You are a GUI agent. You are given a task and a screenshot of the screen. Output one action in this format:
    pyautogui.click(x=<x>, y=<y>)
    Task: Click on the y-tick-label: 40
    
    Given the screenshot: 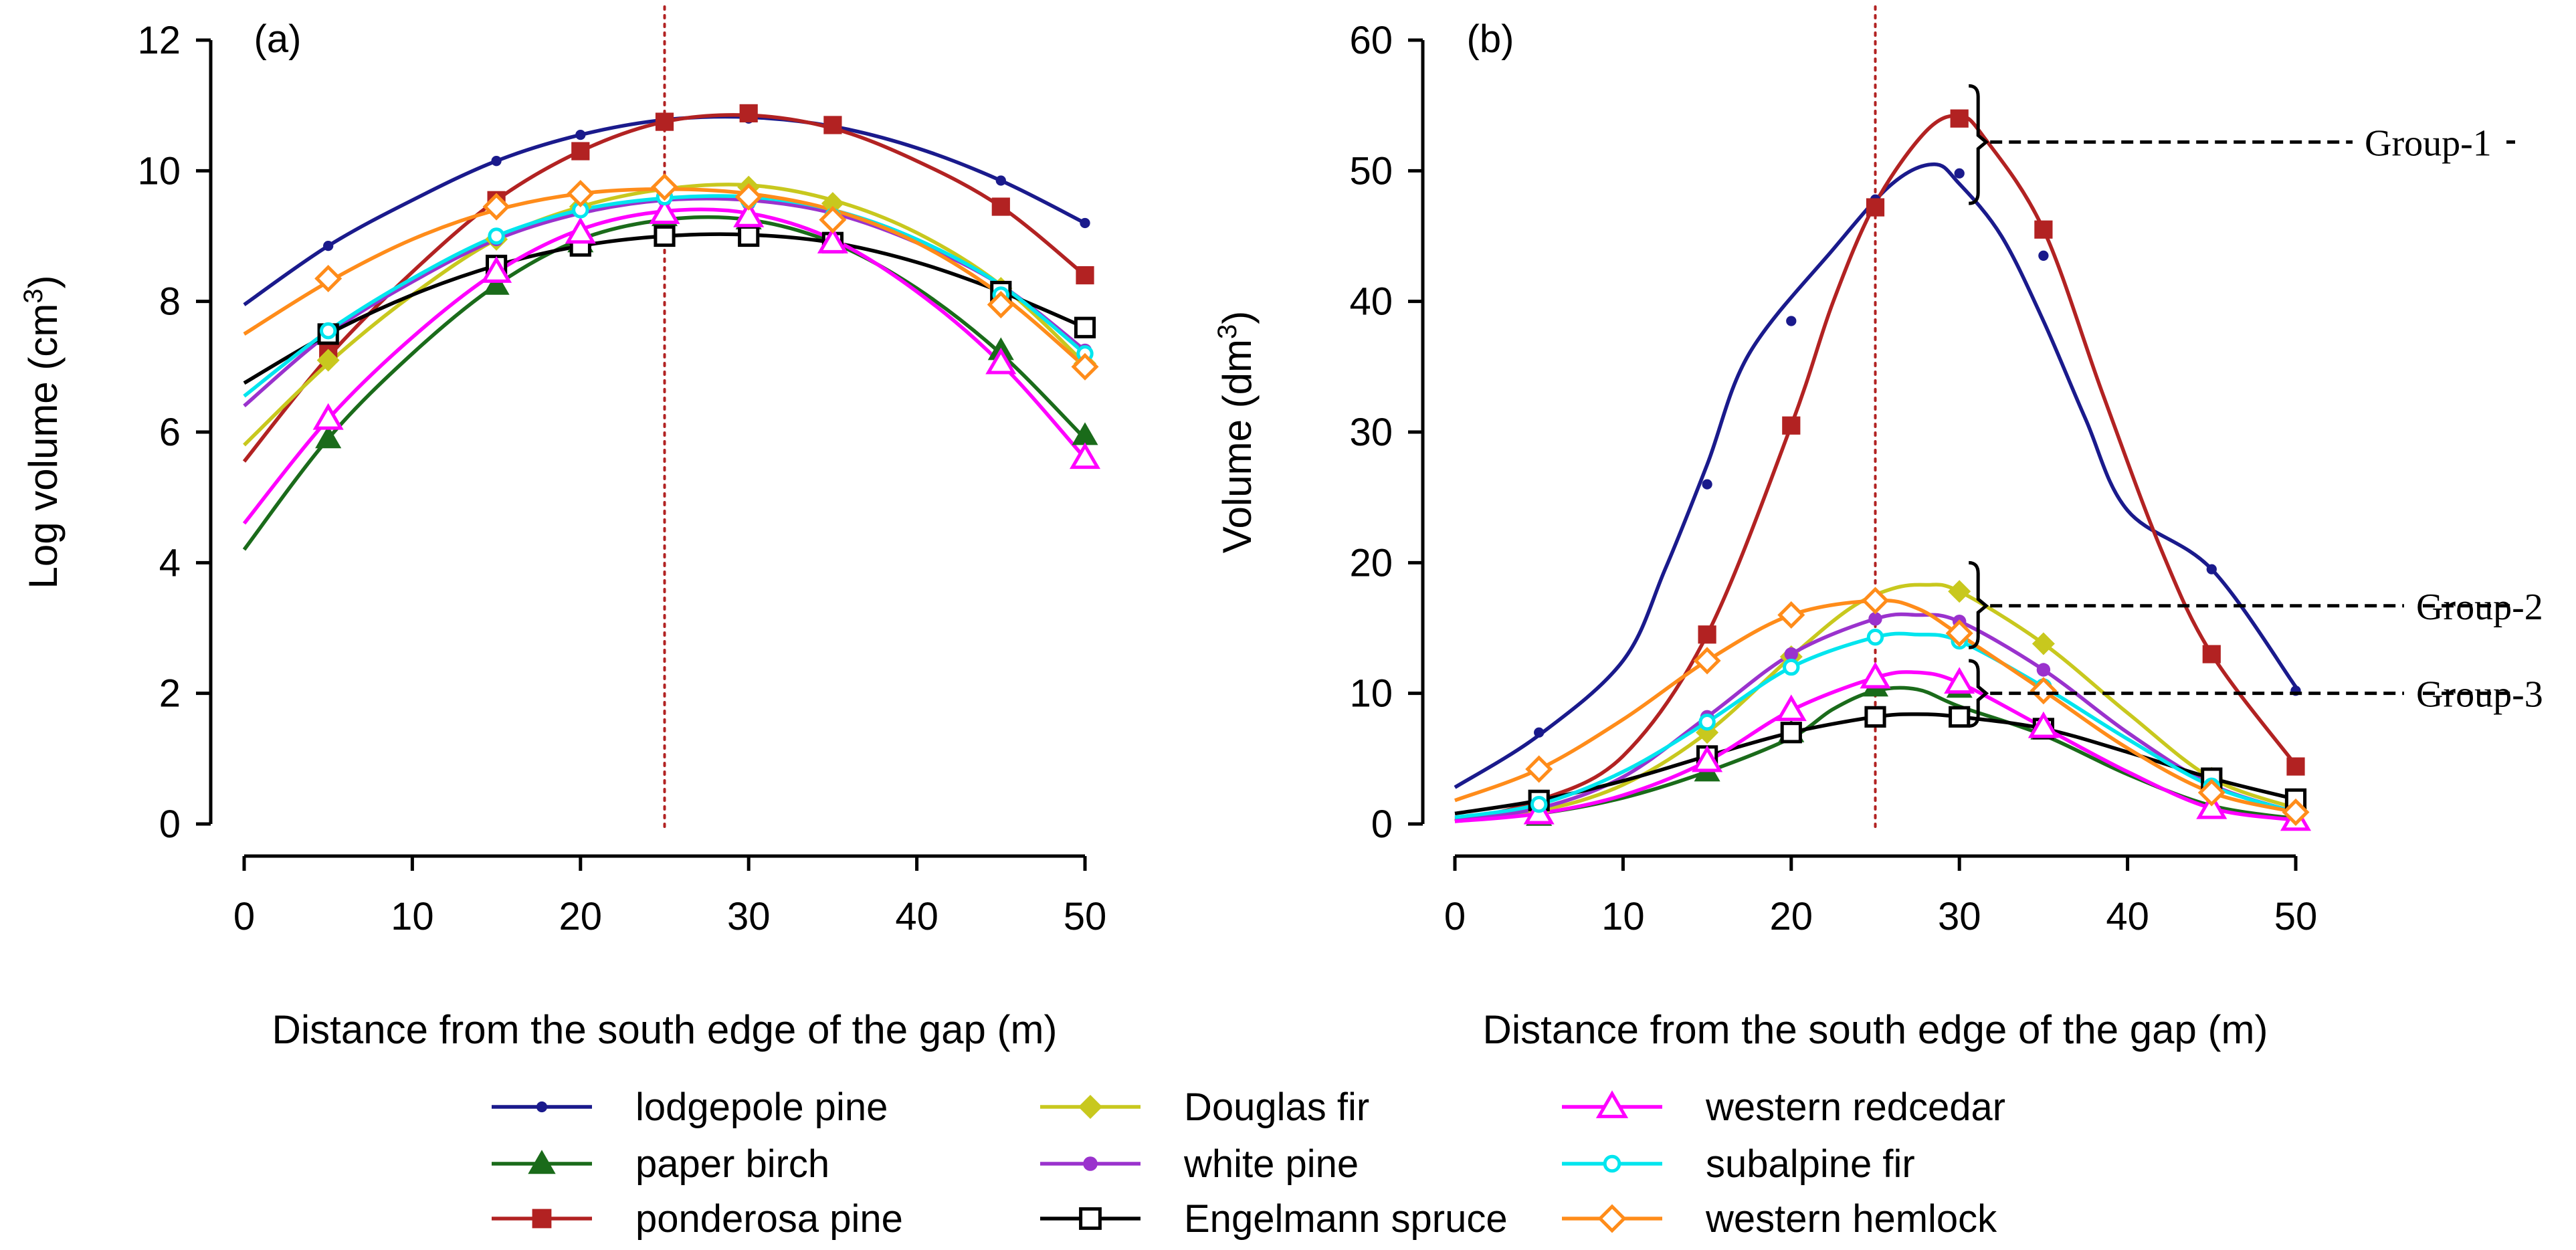 What is the action you would take?
    pyautogui.click(x=1371, y=302)
    